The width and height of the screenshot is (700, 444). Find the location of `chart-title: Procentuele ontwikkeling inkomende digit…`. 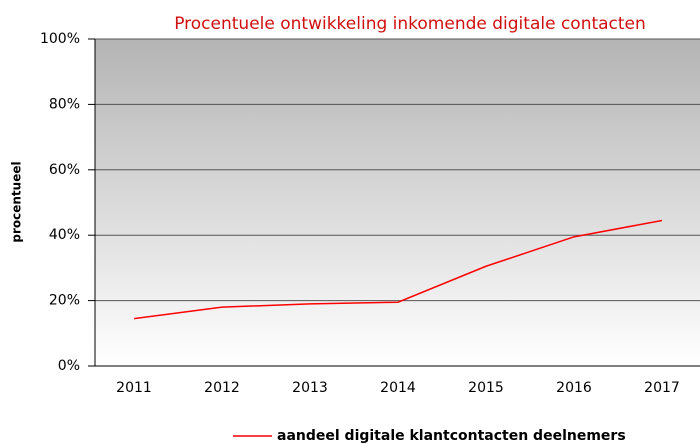

chart-title: Procentuele ontwikkeling inkomende digit… is located at coordinates (410, 24).